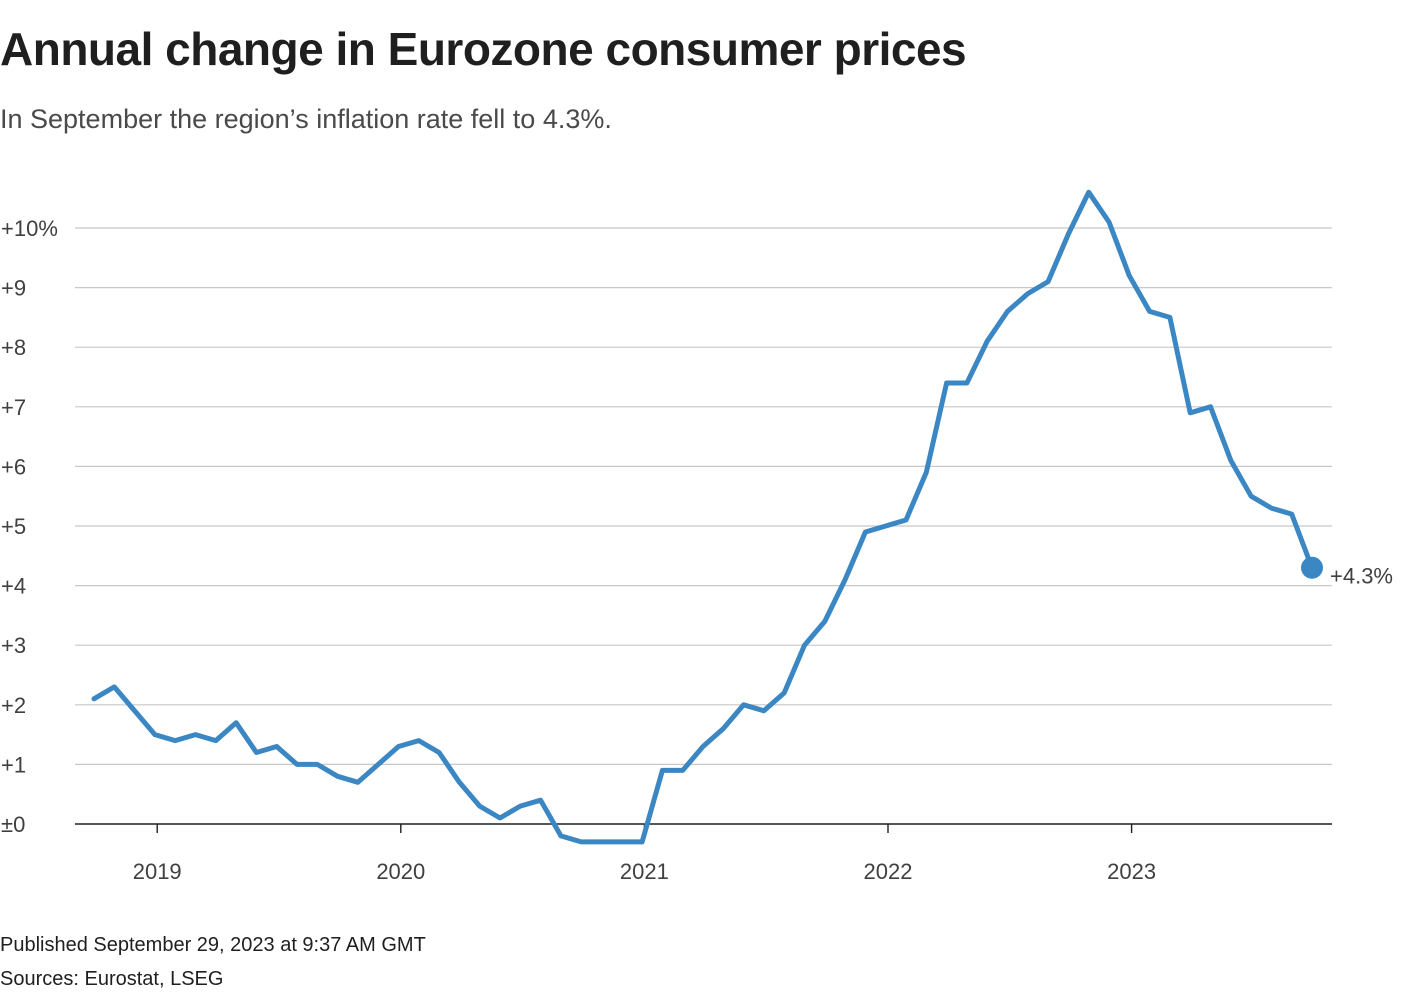 This screenshot has width=1420, height=1000. Describe the element at coordinates (1312, 567) in the screenshot. I see `end-point-marker` at that location.